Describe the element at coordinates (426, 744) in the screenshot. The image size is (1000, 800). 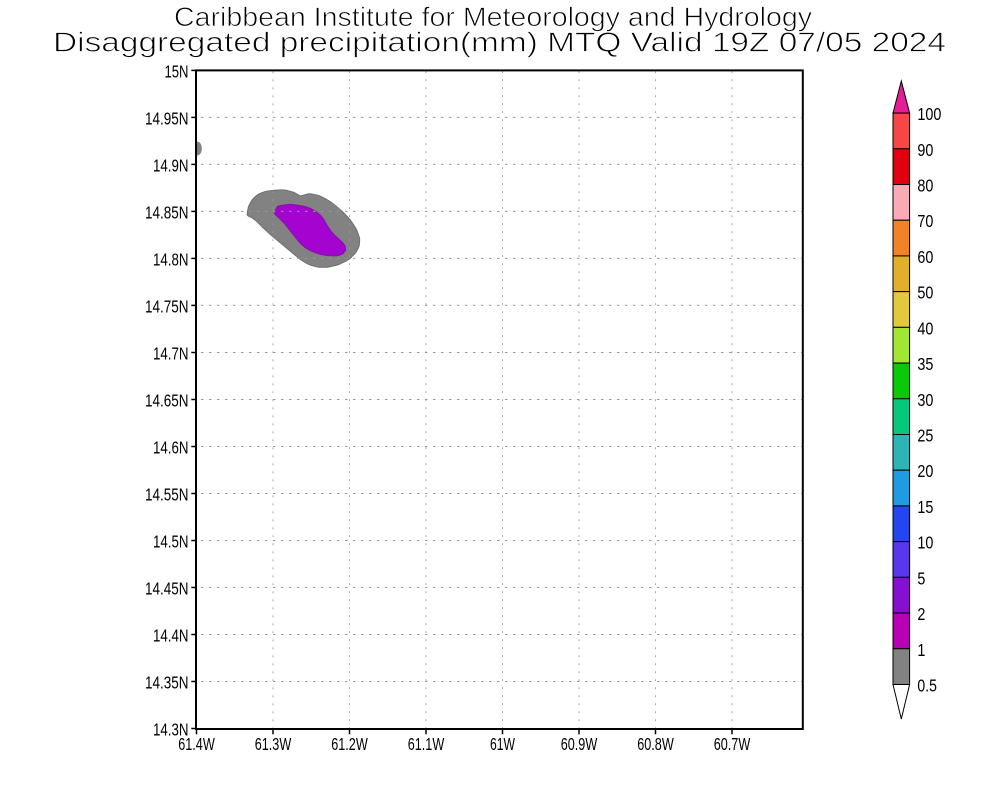
I see `svg-text: 61.1W` at that location.